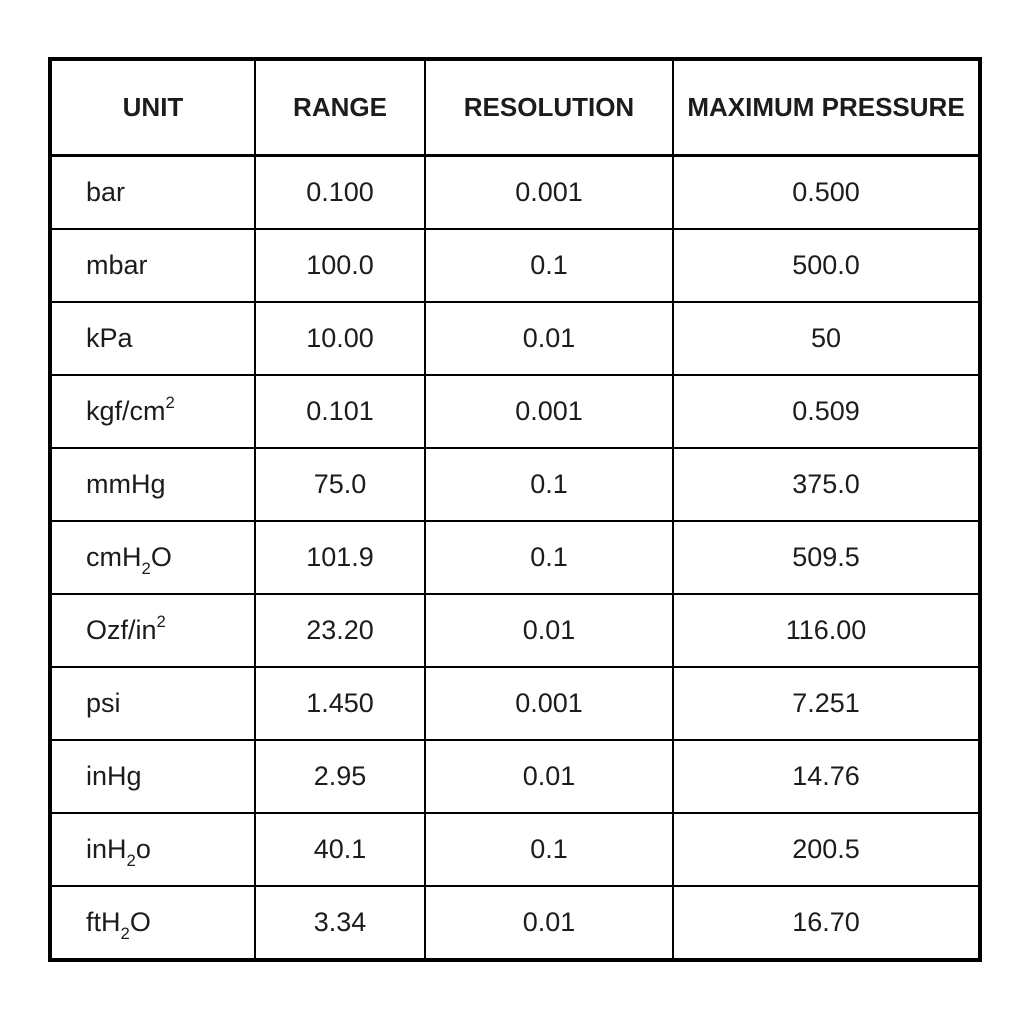 This screenshot has height=1024, width=1024. What do you see at coordinates (826, 703) in the screenshot?
I see `max-pressure-cell: 7.251` at bounding box center [826, 703].